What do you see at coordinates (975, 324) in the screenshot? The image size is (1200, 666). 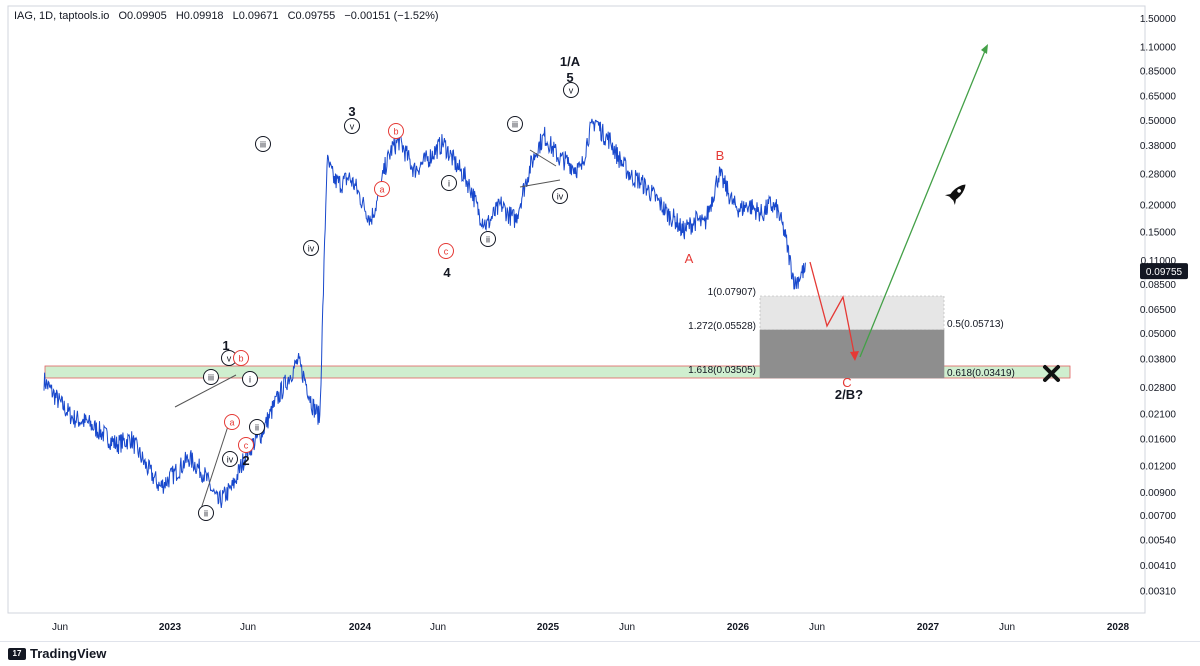 I see `fib-retracement-label: 0.5(0.05713)` at bounding box center [975, 324].